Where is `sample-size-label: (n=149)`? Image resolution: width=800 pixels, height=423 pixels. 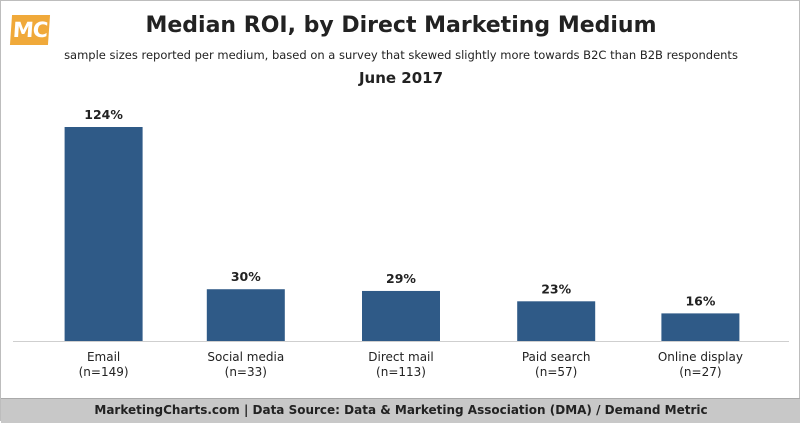 sample-size-label: (n=149) is located at coordinates (104, 372).